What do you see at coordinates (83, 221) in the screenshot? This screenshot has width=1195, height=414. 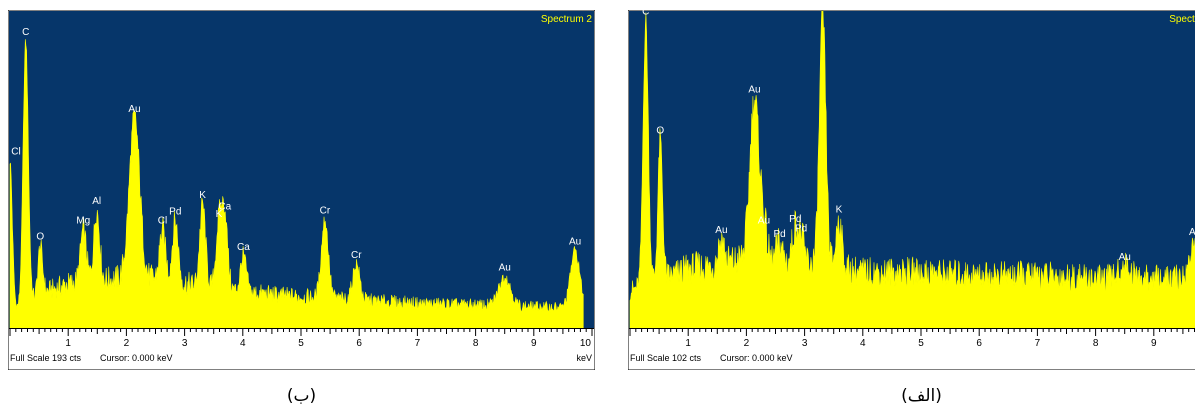 I see `peak-label: Mg` at bounding box center [83, 221].